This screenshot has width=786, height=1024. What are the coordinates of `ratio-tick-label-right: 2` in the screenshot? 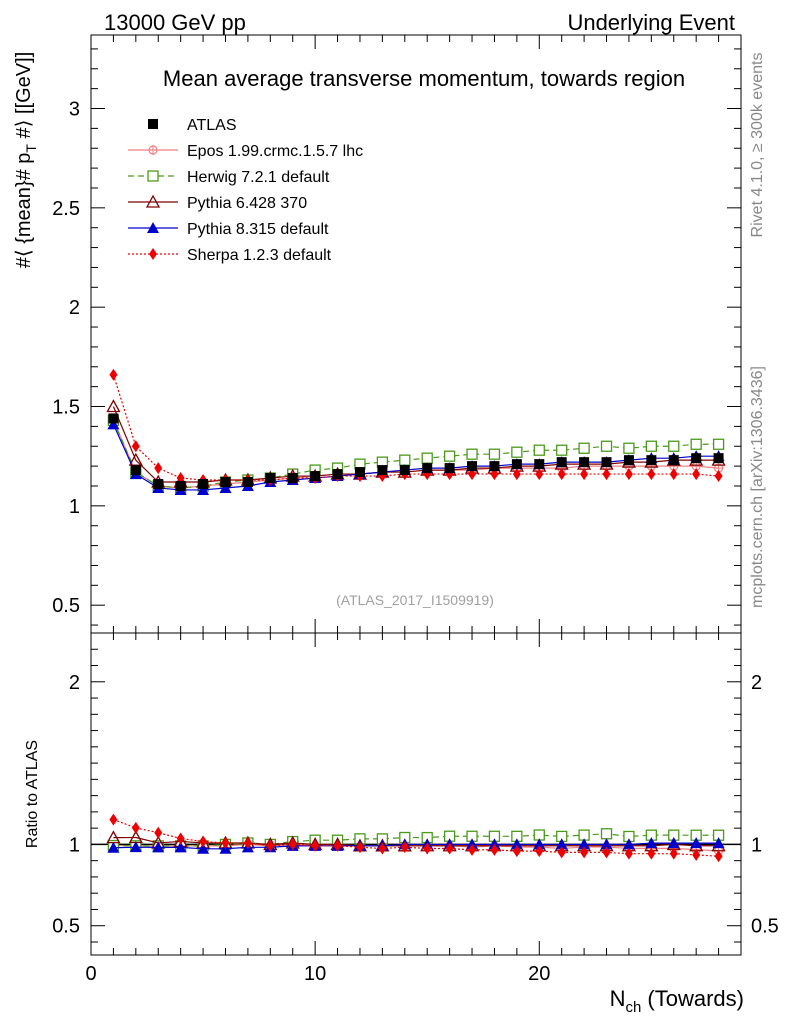 It's located at (756, 683).